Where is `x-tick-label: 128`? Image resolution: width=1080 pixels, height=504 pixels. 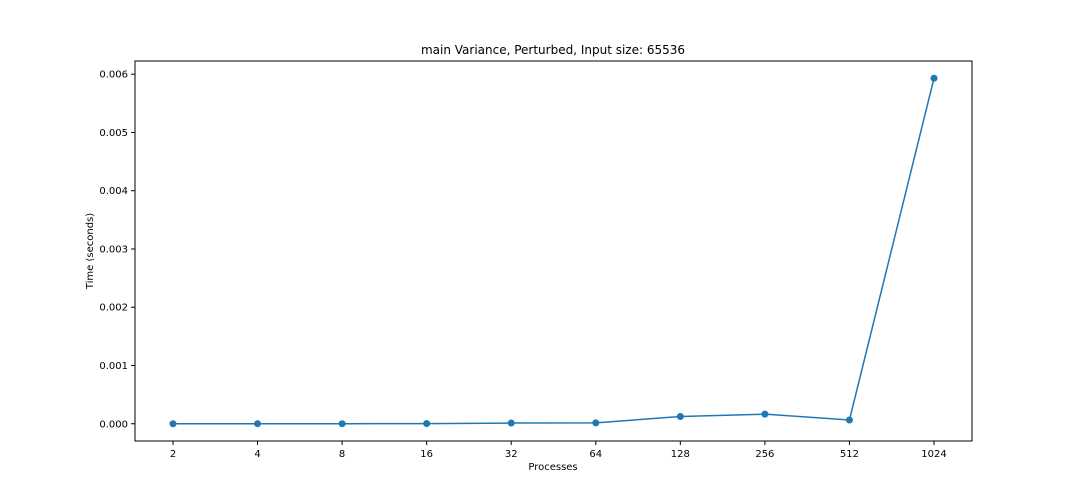
x-tick-label: 128 is located at coordinates (680, 454).